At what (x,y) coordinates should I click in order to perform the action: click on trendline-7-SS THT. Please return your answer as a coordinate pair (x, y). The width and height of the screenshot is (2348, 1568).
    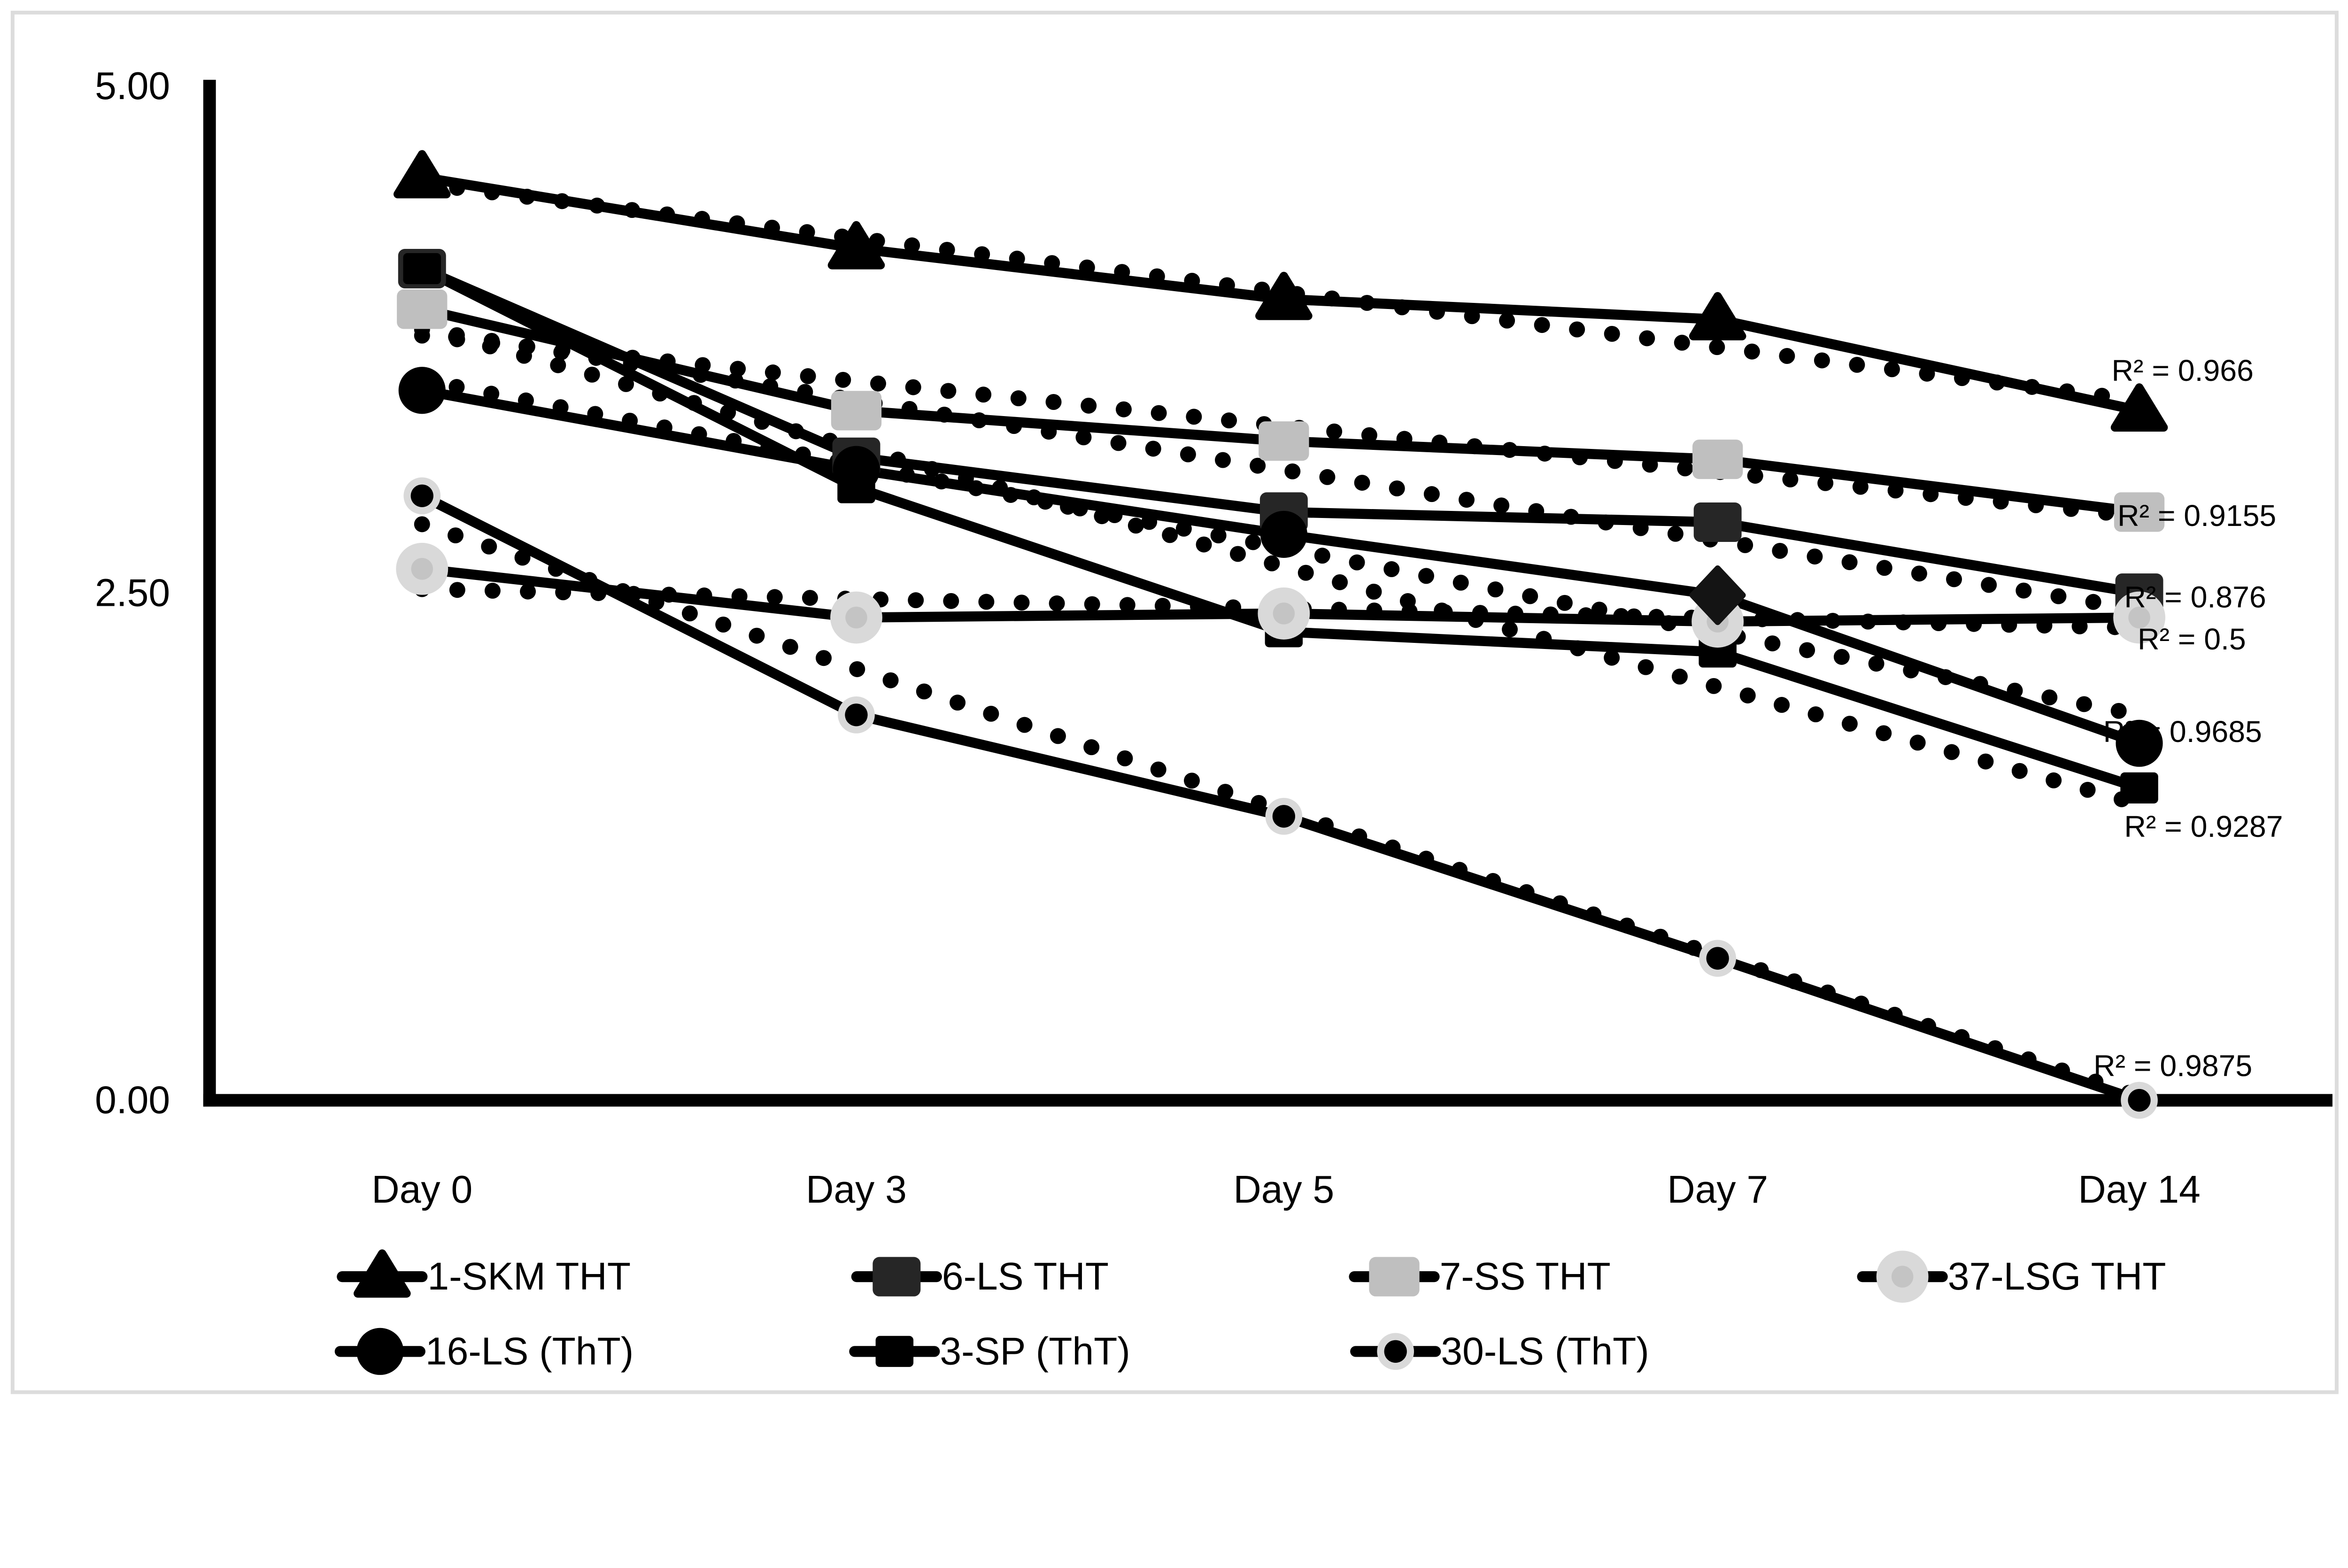
    Looking at the image, I should click on (1284, 426).